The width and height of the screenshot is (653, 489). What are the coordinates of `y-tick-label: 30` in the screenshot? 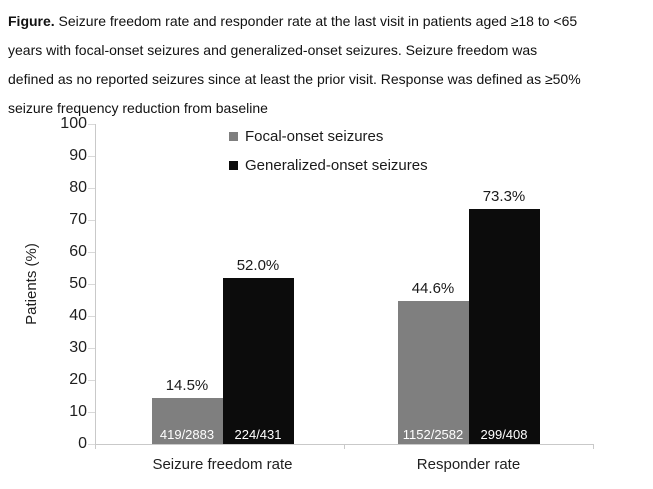 It's located at (78, 347).